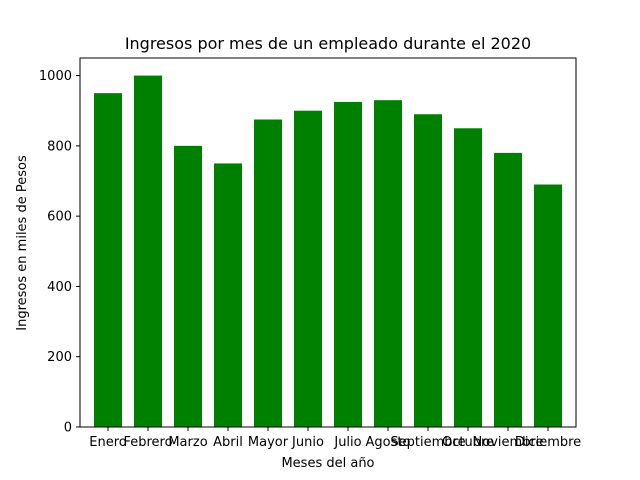  Describe the element at coordinates (188, 286) in the screenshot. I see `bar-marzo` at that location.